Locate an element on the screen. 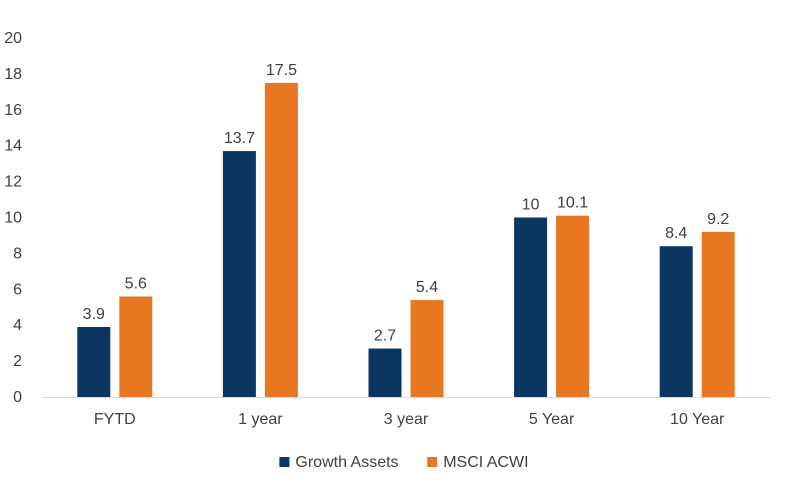  x-axis: FYTD 1 year 3 year 5 Year 10 Year is located at coordinates (406, 412).